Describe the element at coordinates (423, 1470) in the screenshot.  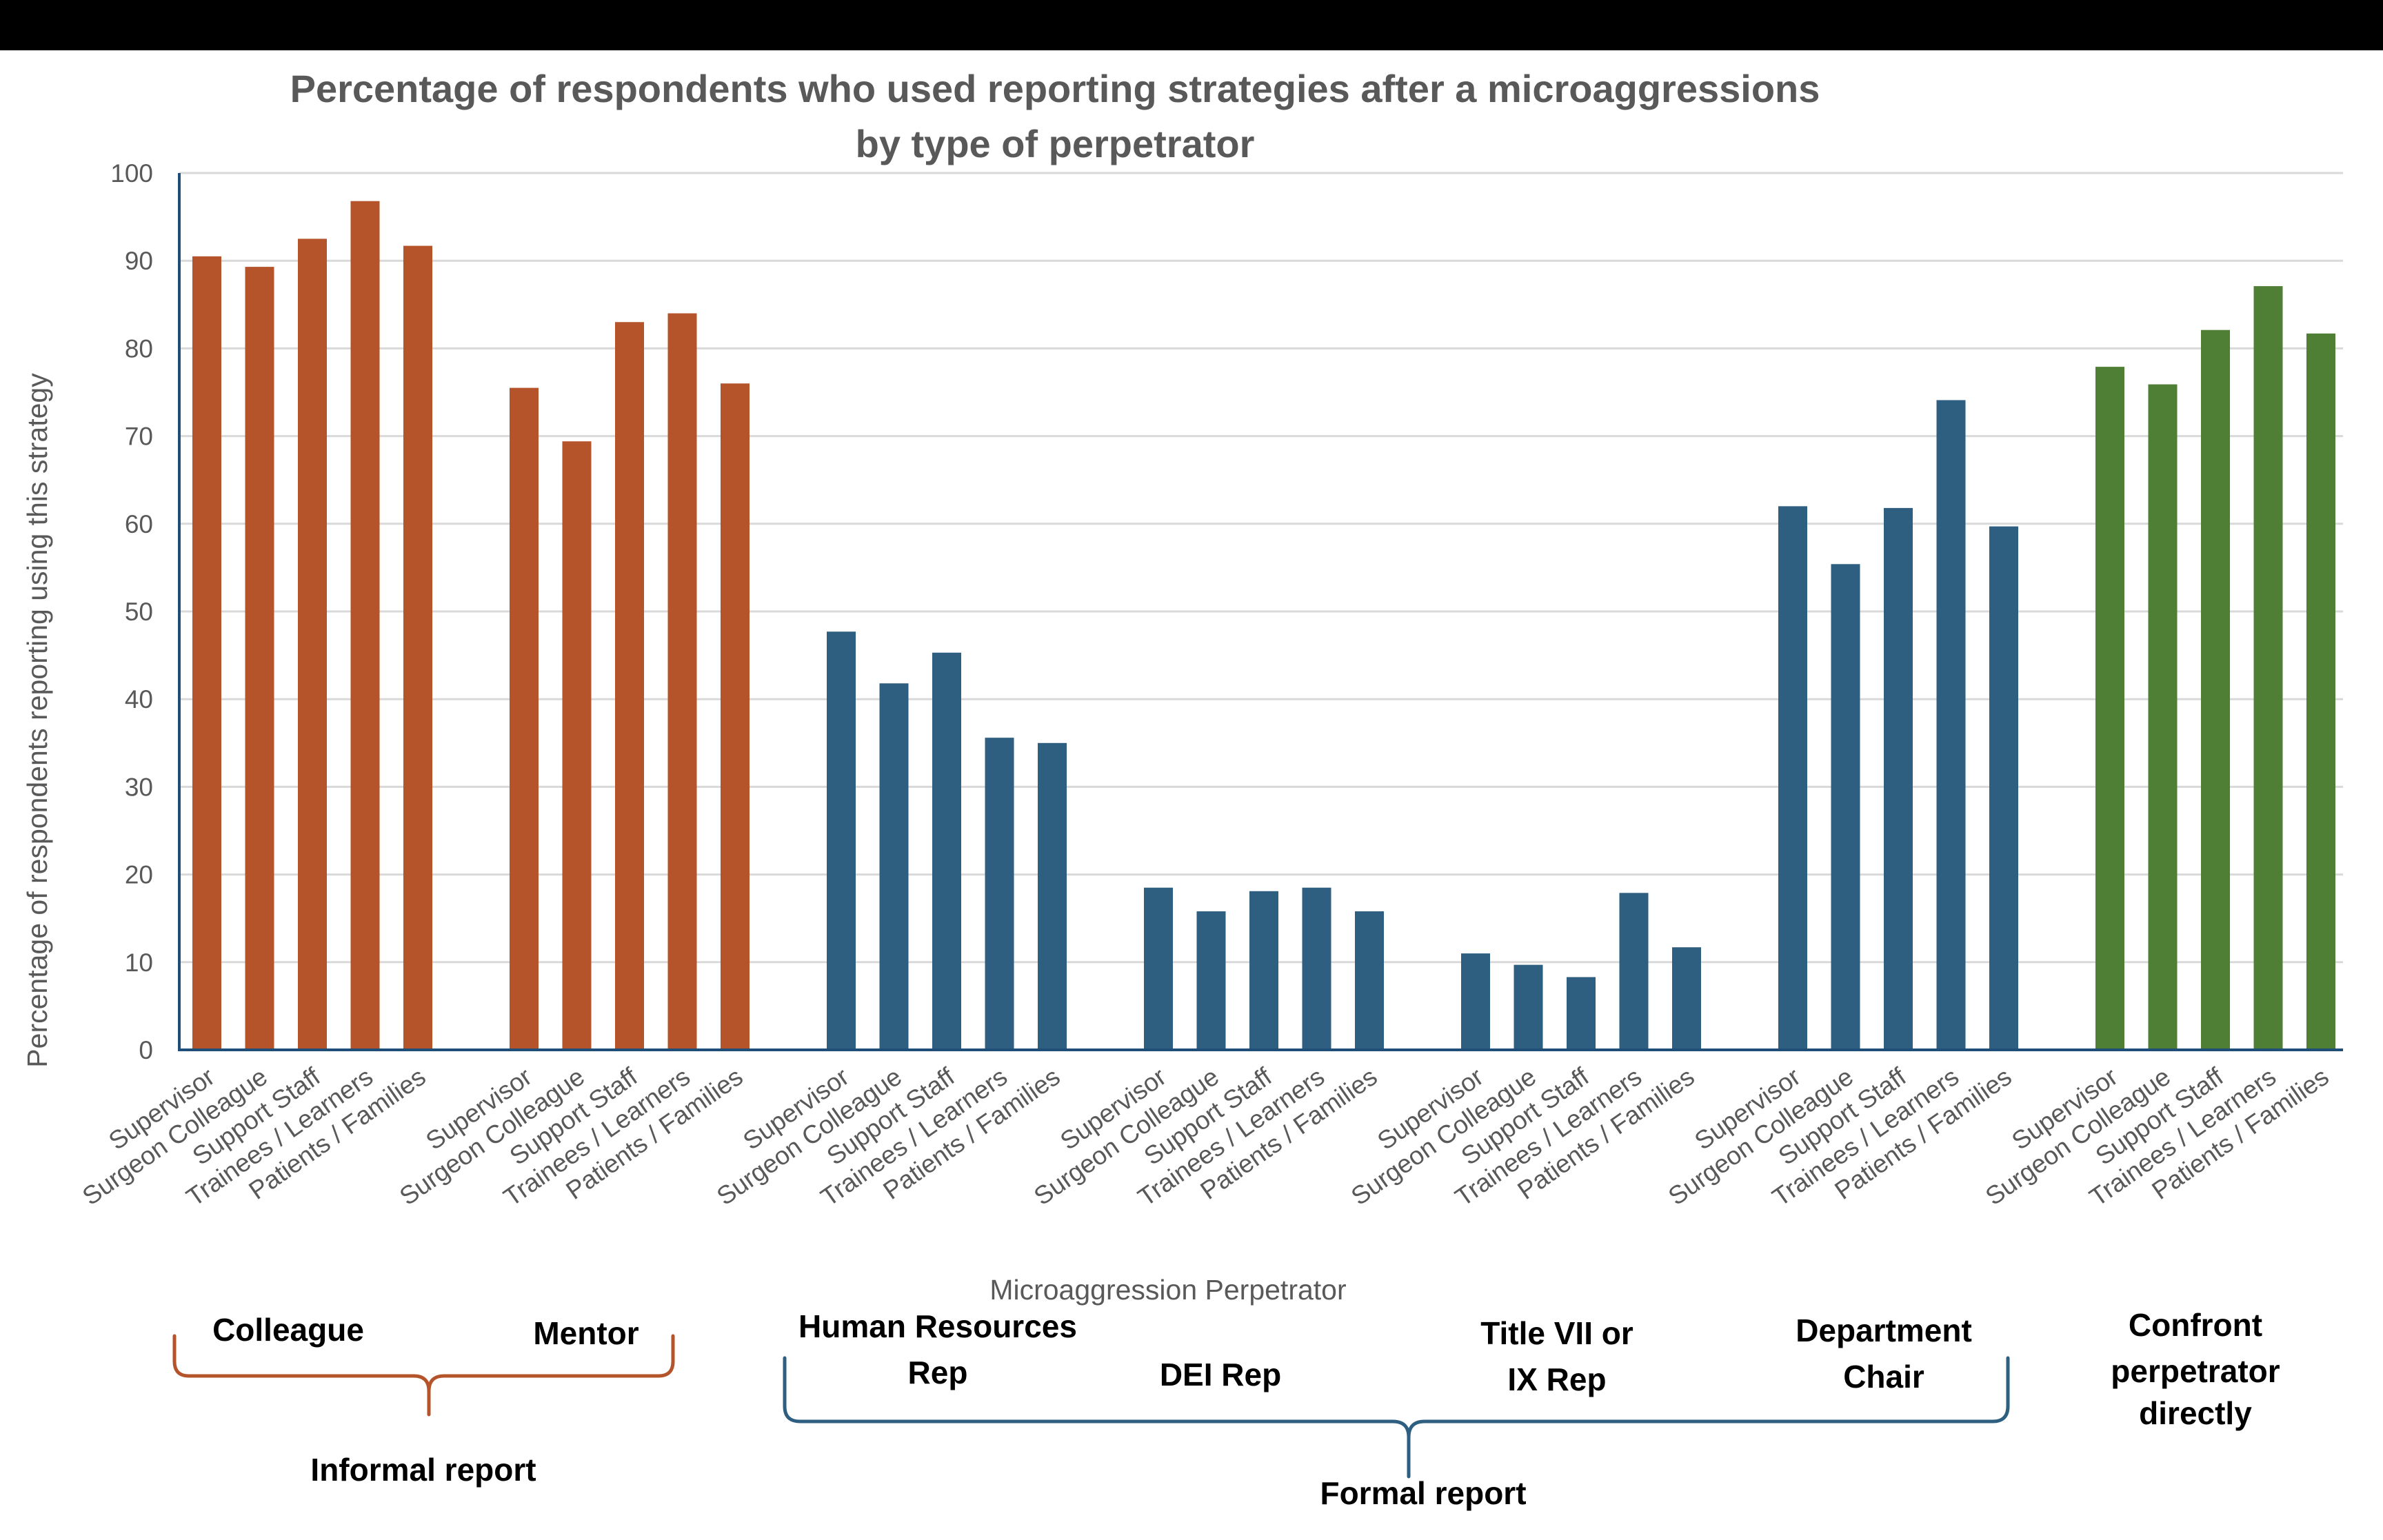
I see `informal-report-label: Informal report` at that location.